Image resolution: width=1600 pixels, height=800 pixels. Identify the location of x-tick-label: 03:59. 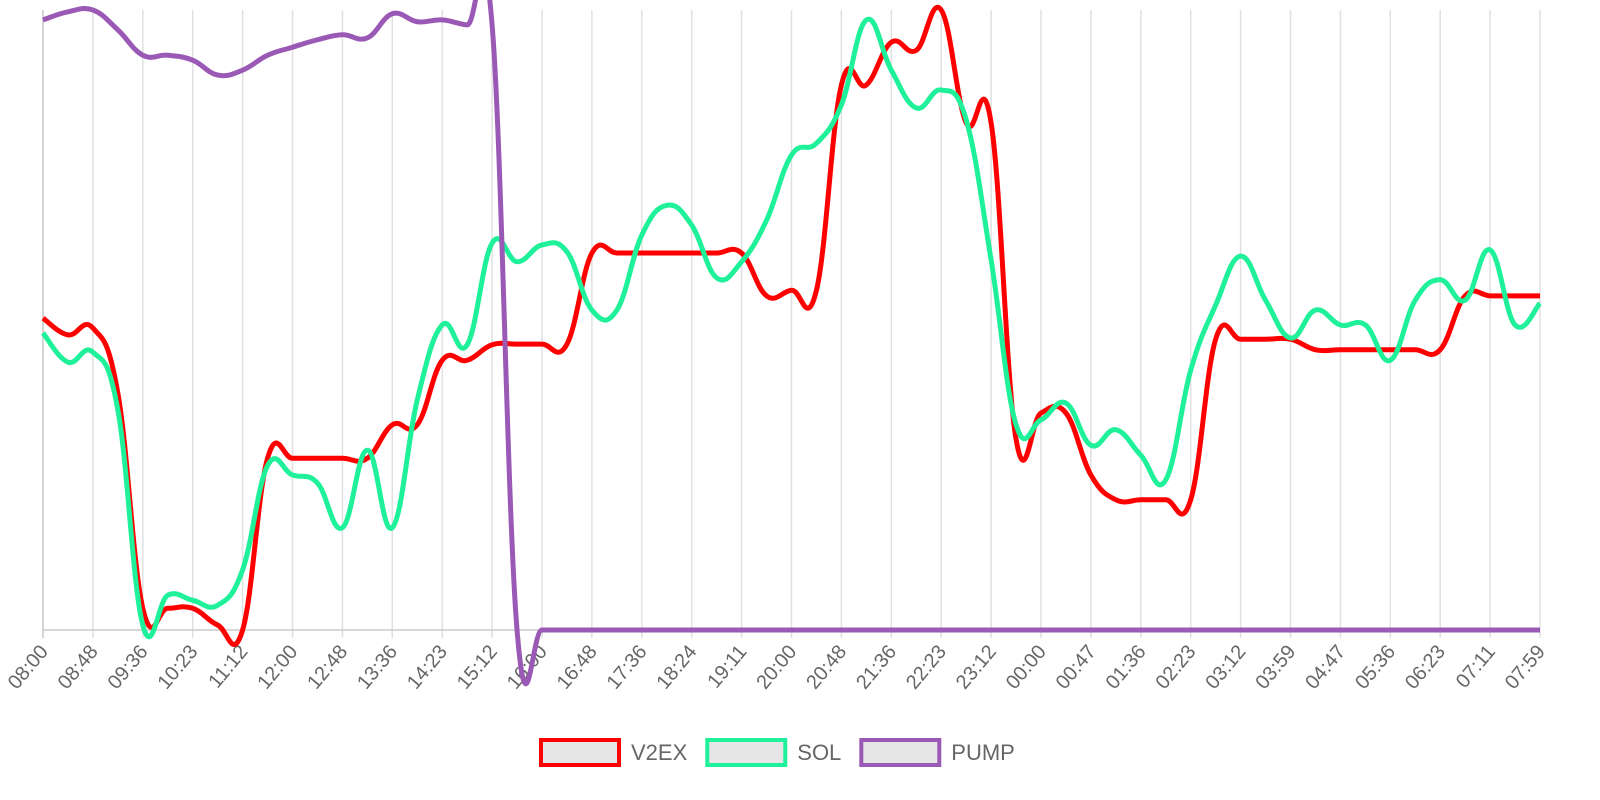
(1275, 667).